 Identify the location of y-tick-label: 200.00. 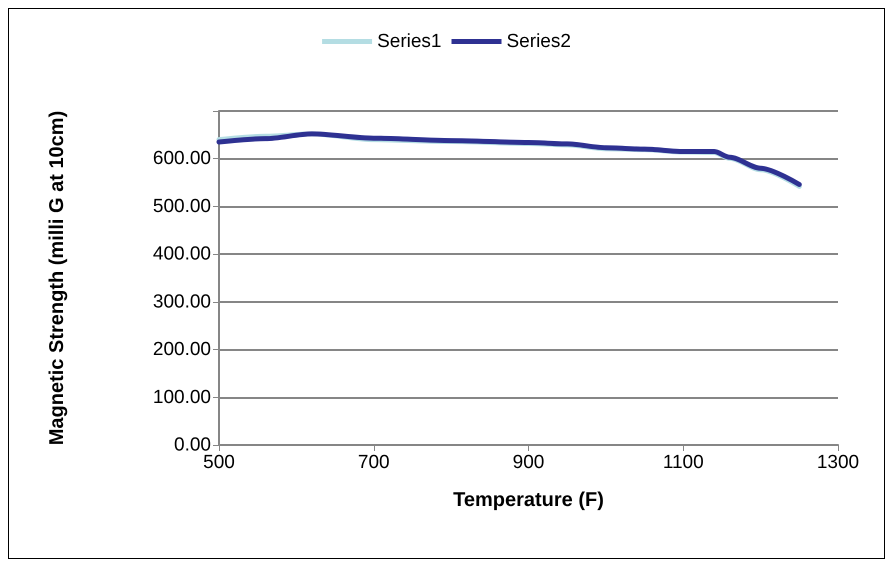
(181, 349).